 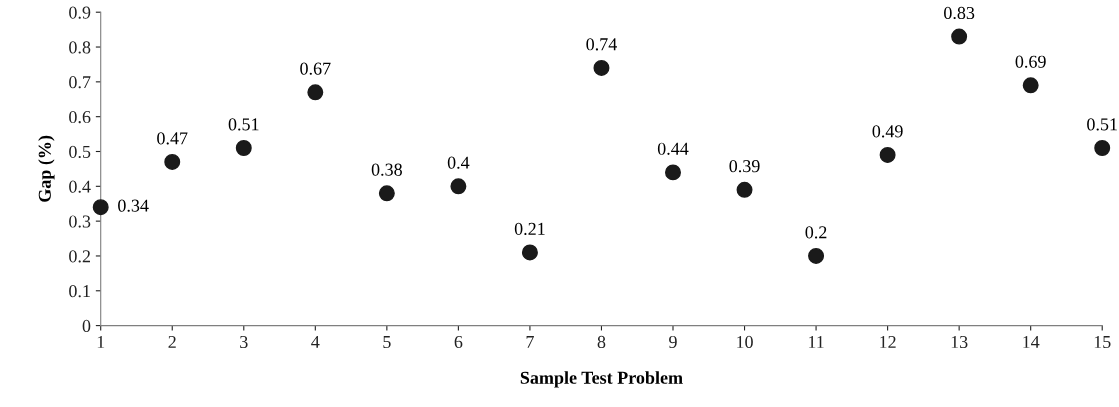 I want to click on x-tick-label: 6, so click(x=458, y=342).